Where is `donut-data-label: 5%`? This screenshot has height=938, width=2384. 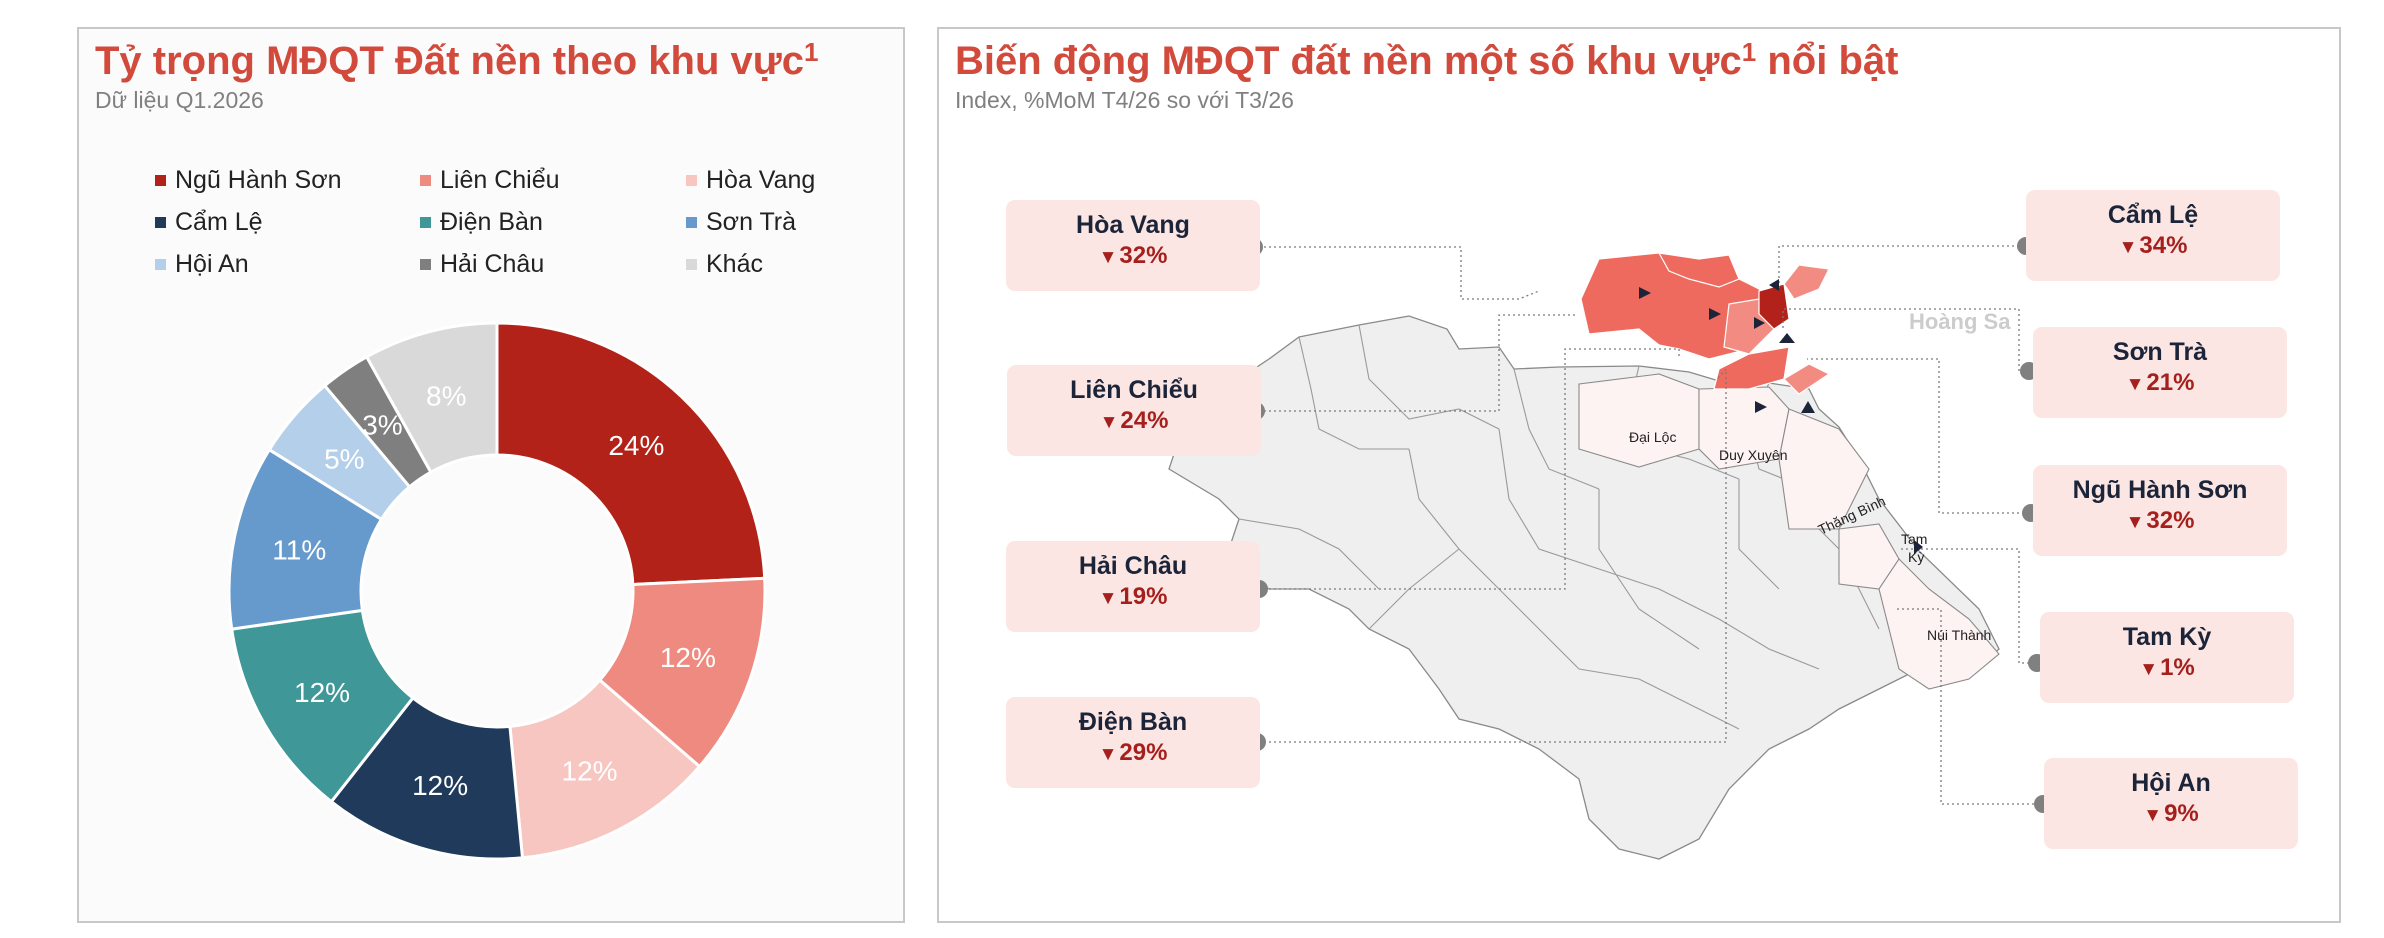 donut-data-label: 5% is located at coordinates (344, 459).